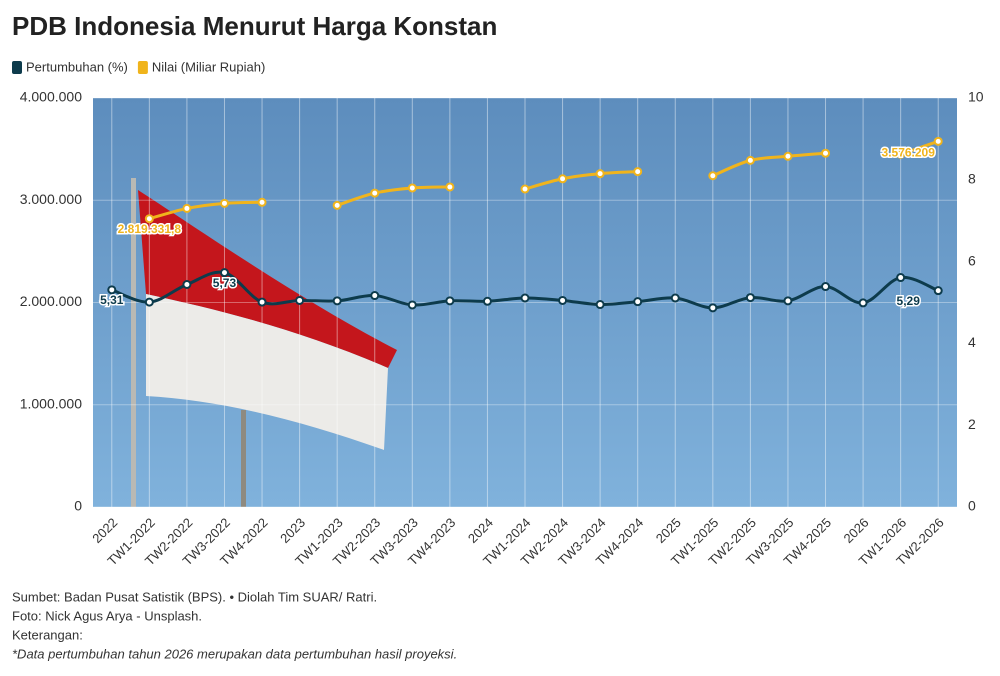 The width and height of the screenshot is (1000, 676). What do you see at coordinates (112, 300) in the screenshot?
I see `data-label: 5,31` at bounding box center [112, 300].